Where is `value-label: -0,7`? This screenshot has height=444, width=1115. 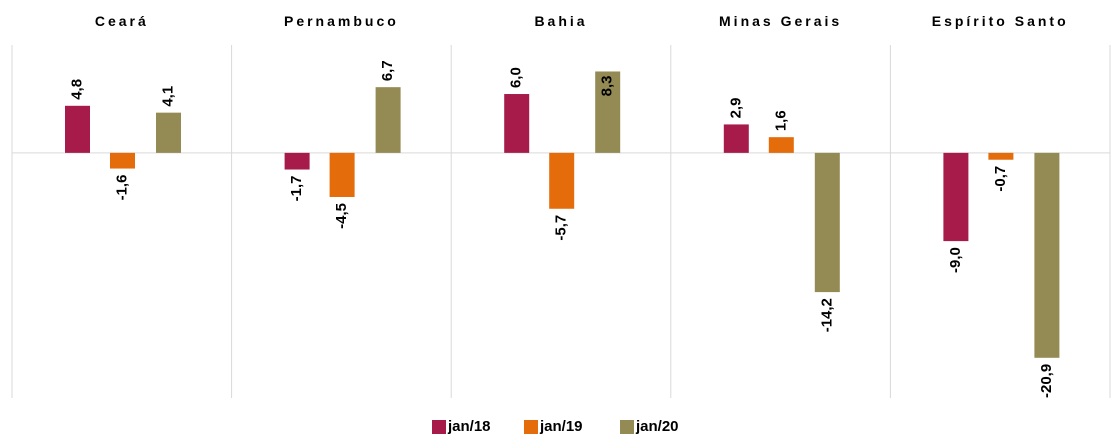
value-label: -0,7 is located at coordinates (1000, 179).